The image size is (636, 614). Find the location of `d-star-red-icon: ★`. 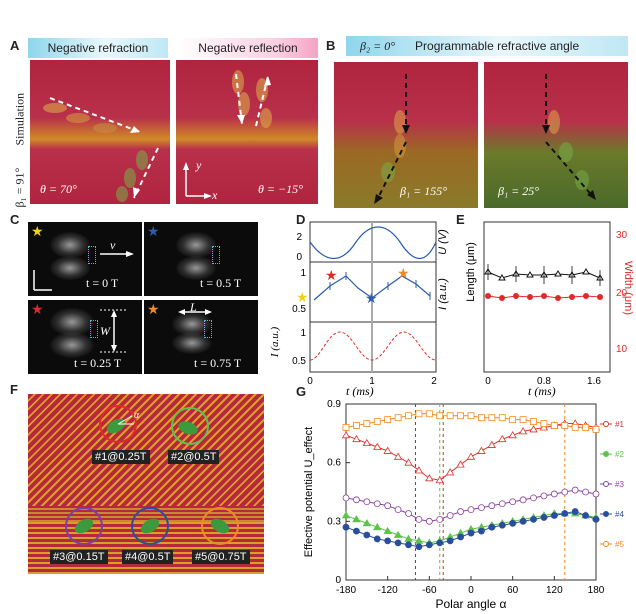

d-star-red-icon: ★ is located at coordinates (331, 275).